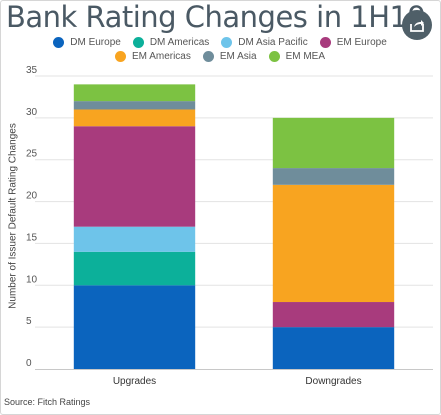 This screenshot has height=415, width=441. Describe the element at coordinates (305, 56) in the screenshot. I see `legend-label: EM MEA` at that location.